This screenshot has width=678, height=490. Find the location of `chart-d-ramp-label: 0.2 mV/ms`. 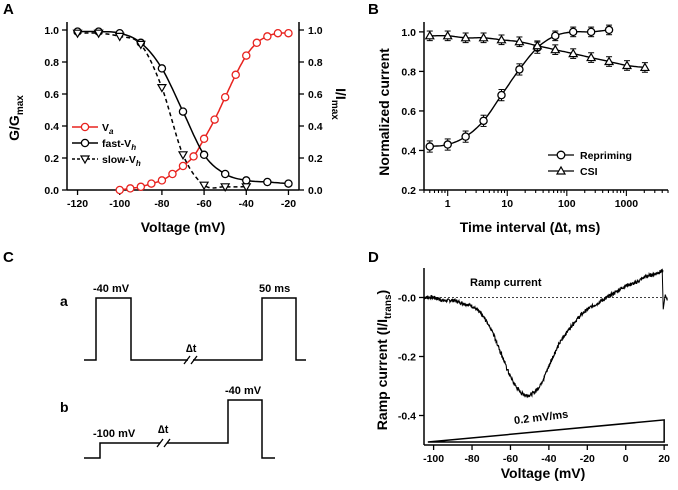

chart-d-ramp-label: 0.2 mV/ms is located at coordinates (540, 418).